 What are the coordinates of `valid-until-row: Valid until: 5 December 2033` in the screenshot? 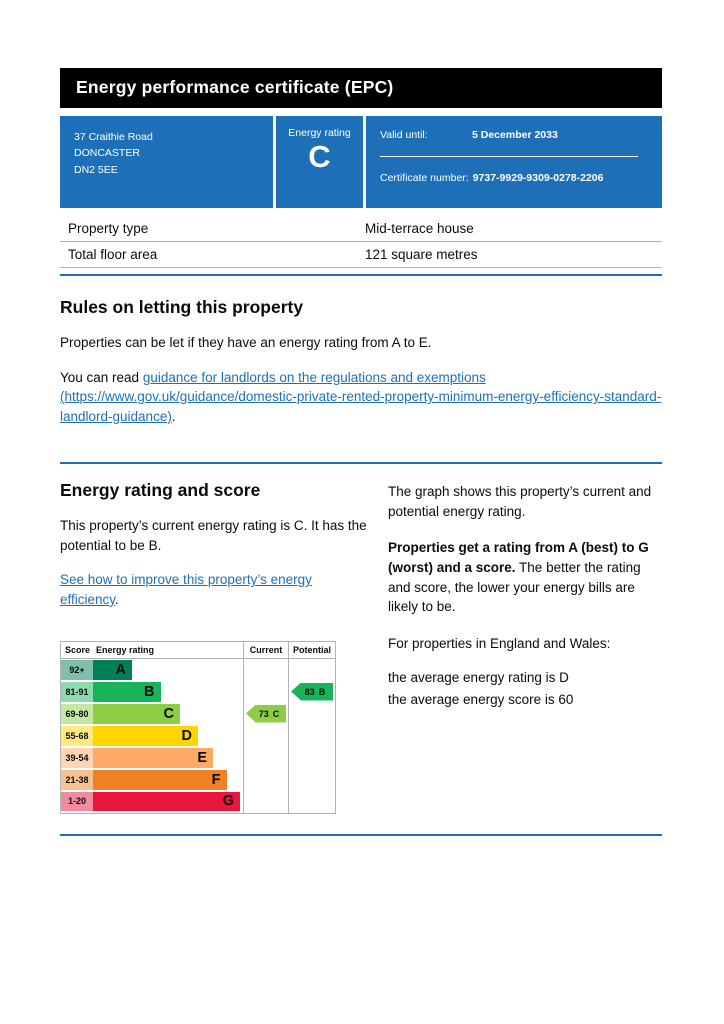 It's located at (509, 135).